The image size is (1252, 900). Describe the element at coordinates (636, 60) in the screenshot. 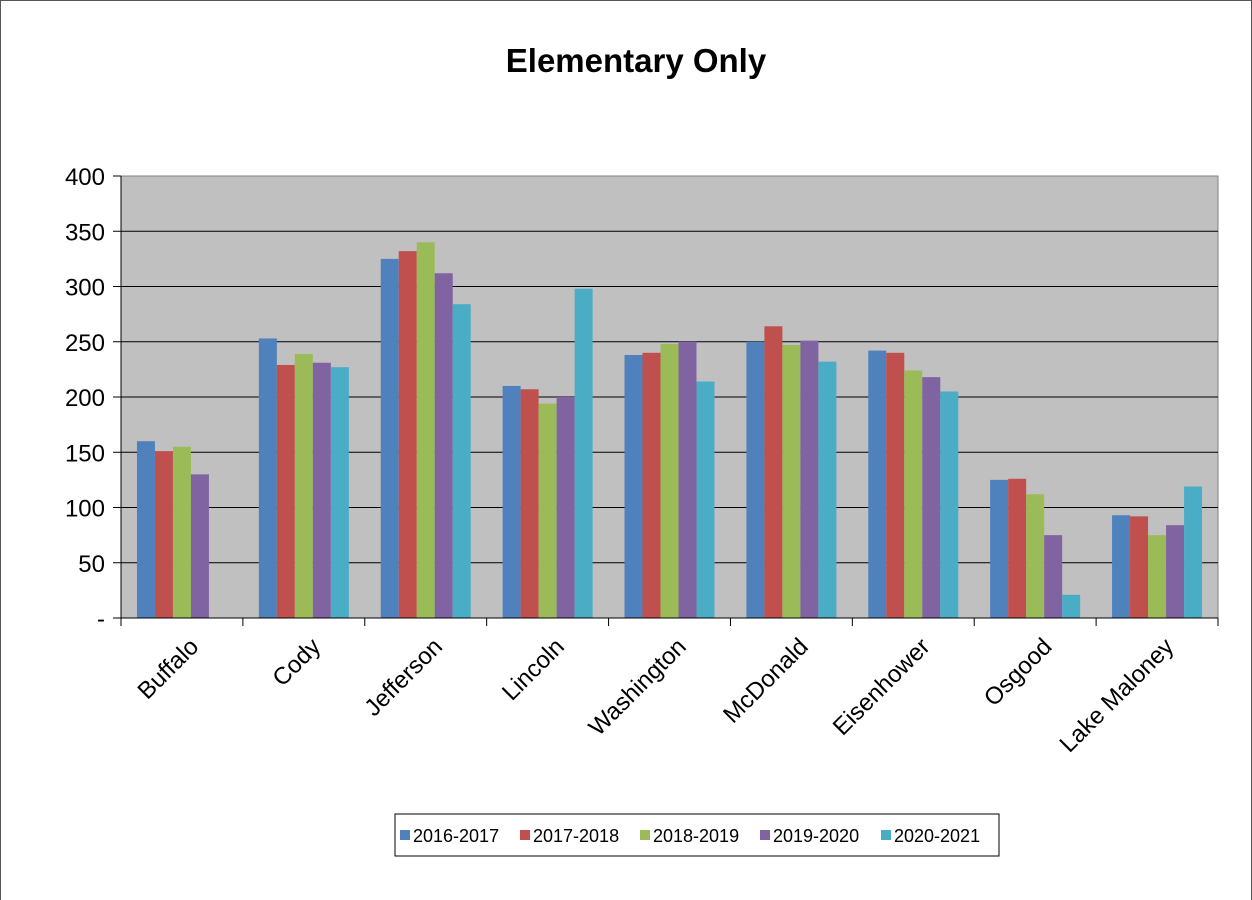

I see `chart-title: Elementary Only` at that location.